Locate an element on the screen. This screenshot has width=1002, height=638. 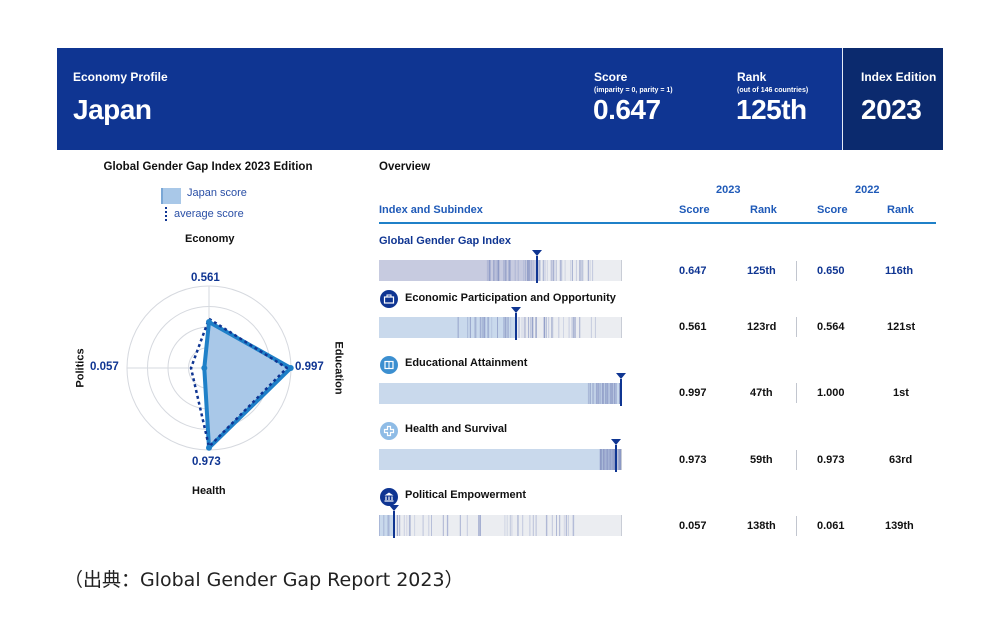
book-icon is located at coordinates (389, 365).